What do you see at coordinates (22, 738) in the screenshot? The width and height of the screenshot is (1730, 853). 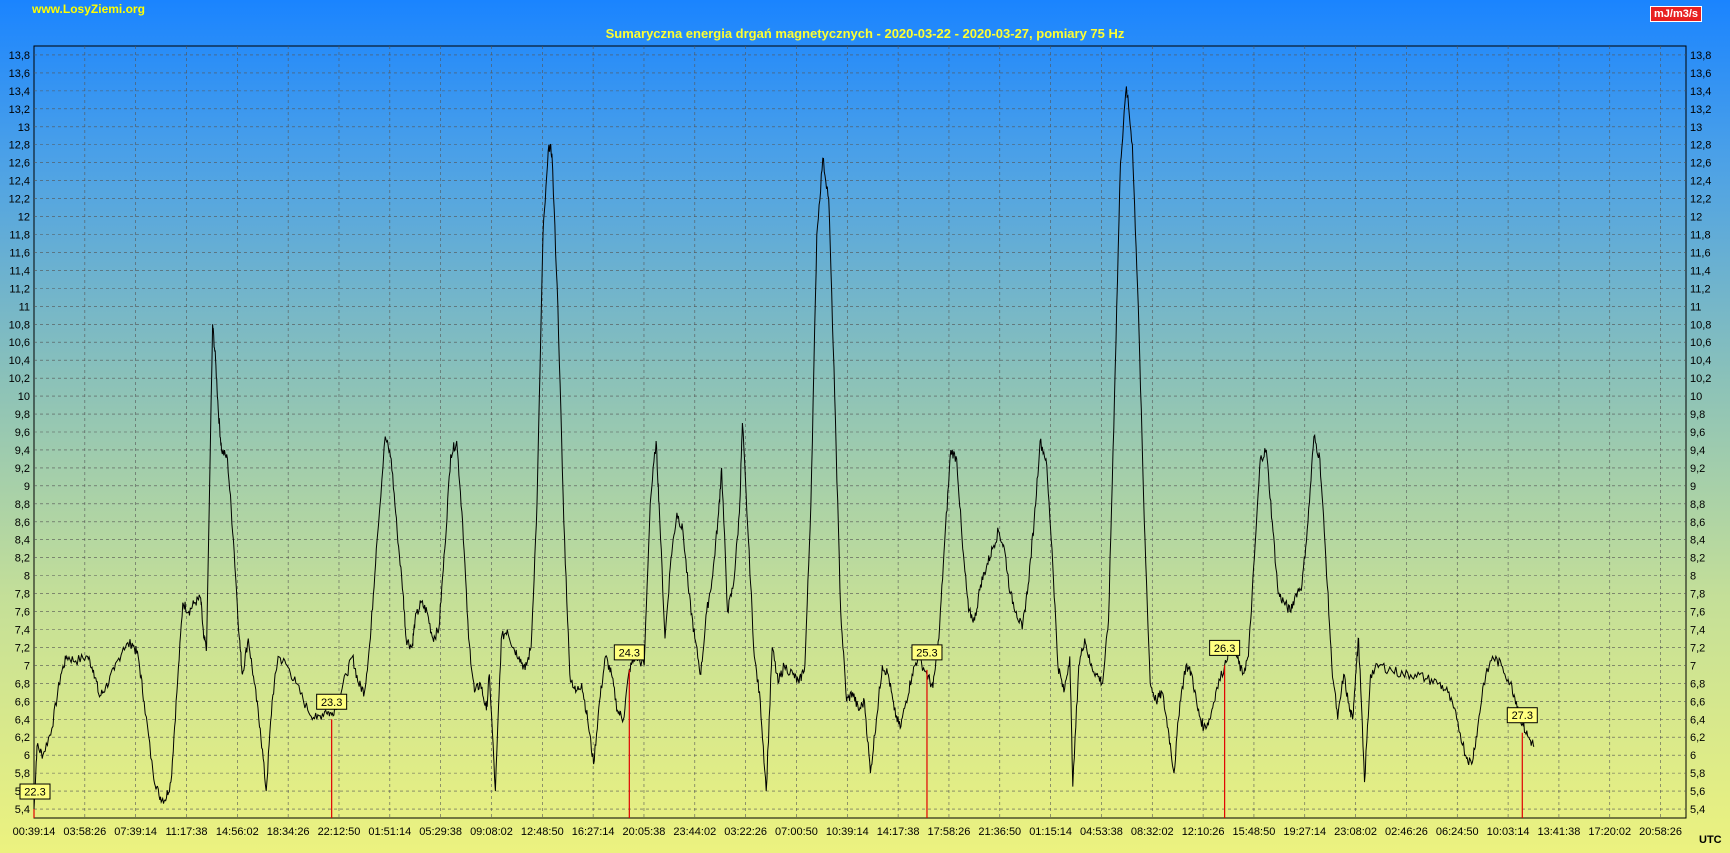 I see `y-tick-label-left: 6,2` at bounding box center [22, 738].